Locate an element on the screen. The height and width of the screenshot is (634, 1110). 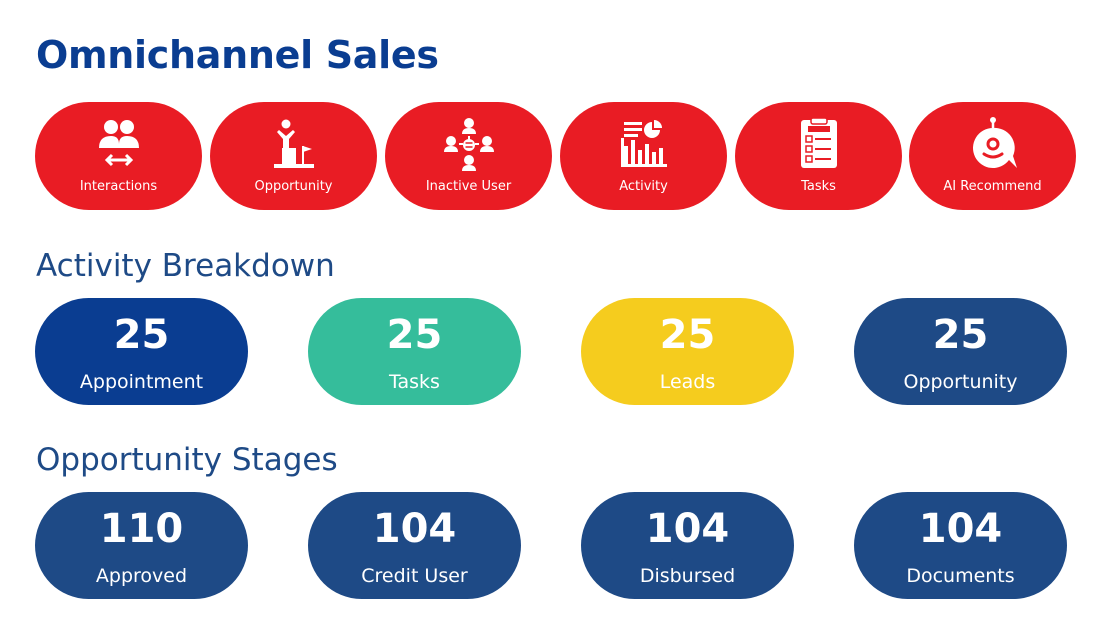
ai-recommend-label: AI Recommend is located at coordinates (992, 186).